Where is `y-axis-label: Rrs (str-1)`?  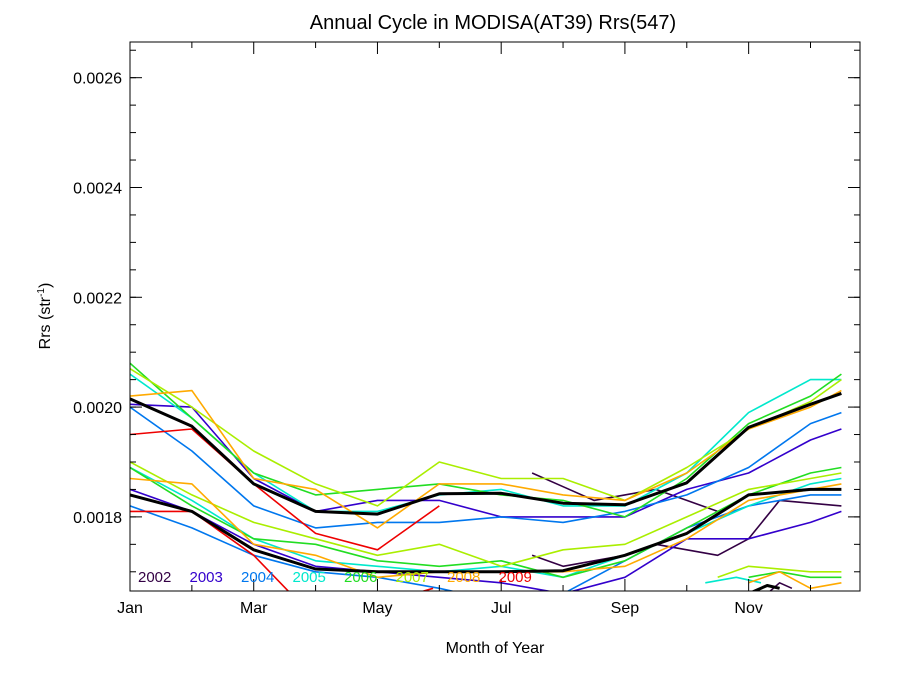
y-axis-label: Rrs (str-1) is located at coordinates (45, 316).